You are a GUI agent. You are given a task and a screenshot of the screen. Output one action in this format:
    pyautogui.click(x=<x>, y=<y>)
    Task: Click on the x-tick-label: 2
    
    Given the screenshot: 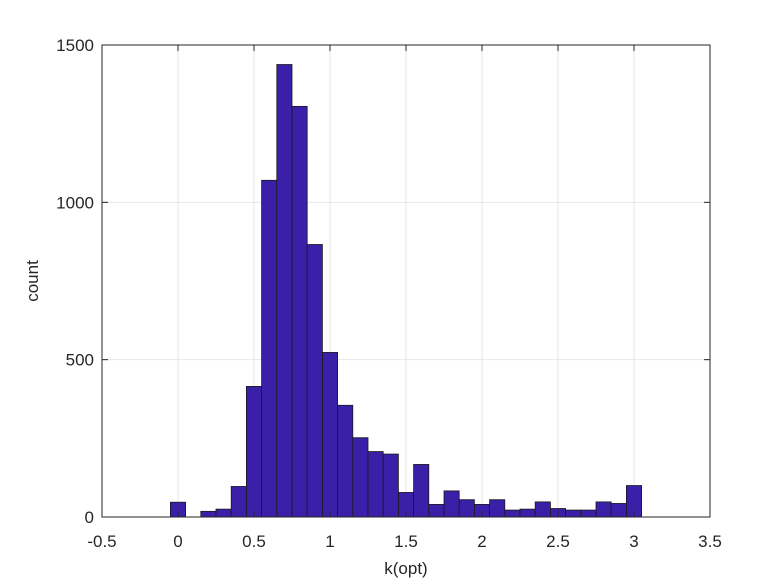 What is the action you would take?
    pyautogui.click(x=481, y=541)
    